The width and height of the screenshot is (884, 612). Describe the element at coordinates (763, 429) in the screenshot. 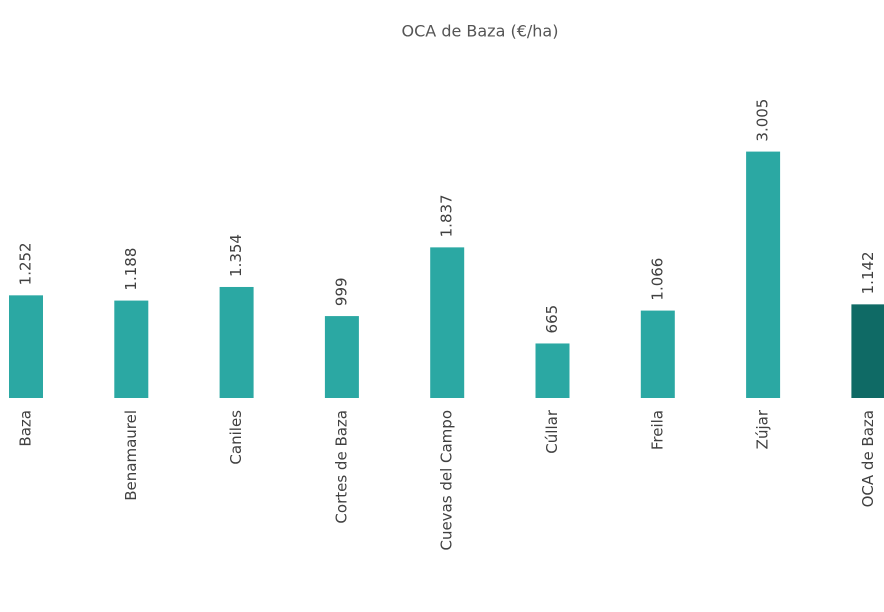

I see `x-tick-label: Zújar` at that location.